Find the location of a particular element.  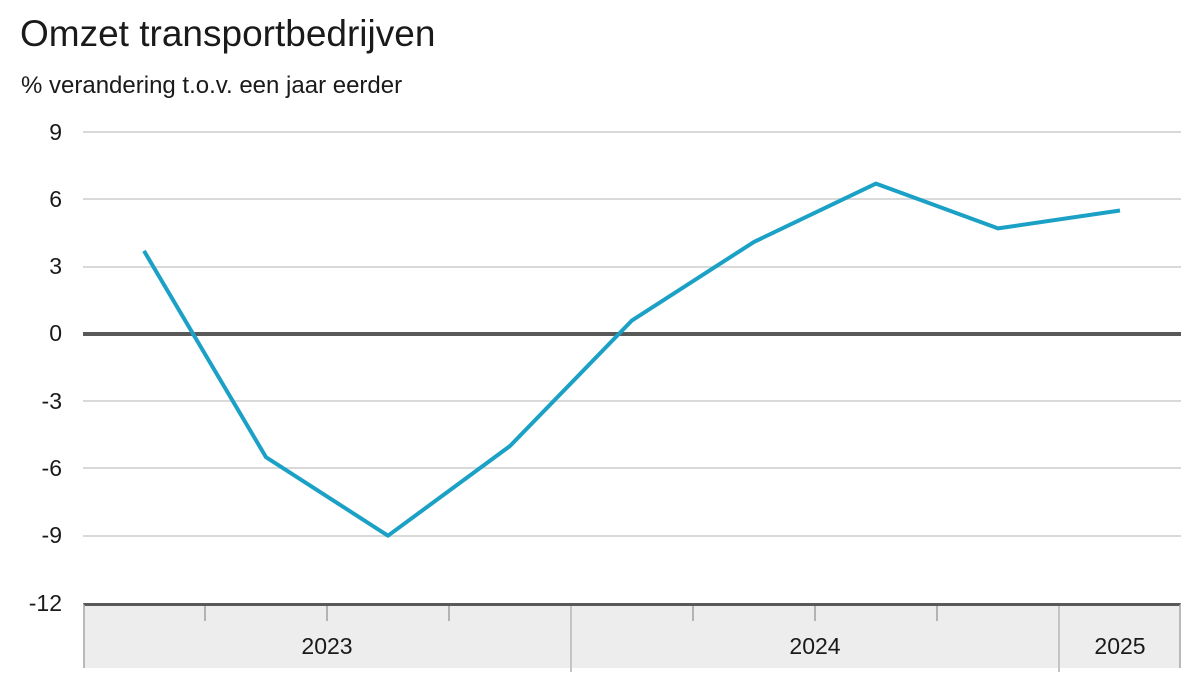

y-axis-label: 9 is located at coordinates (55, 131).